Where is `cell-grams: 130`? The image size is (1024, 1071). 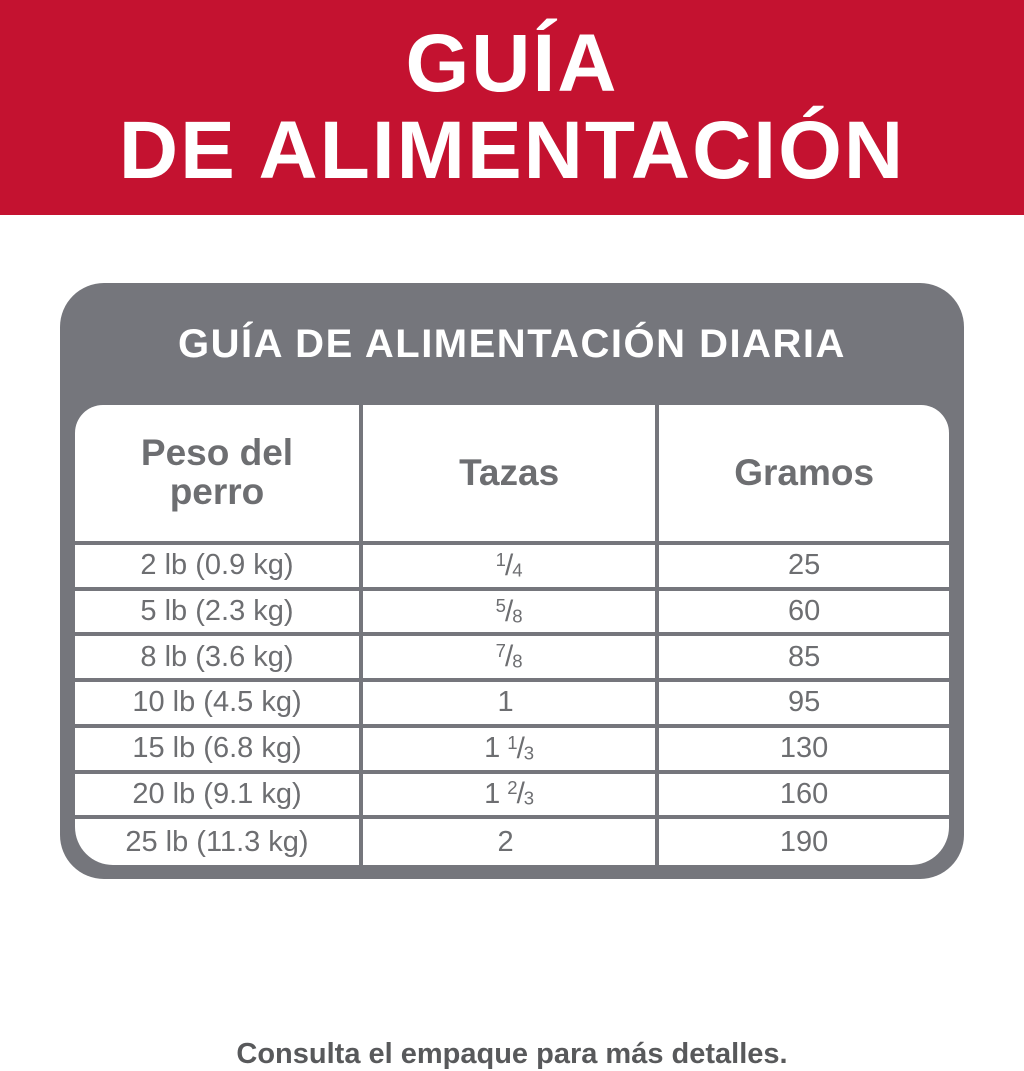 cell-grams: 130 is located at coordinates (804, 748).